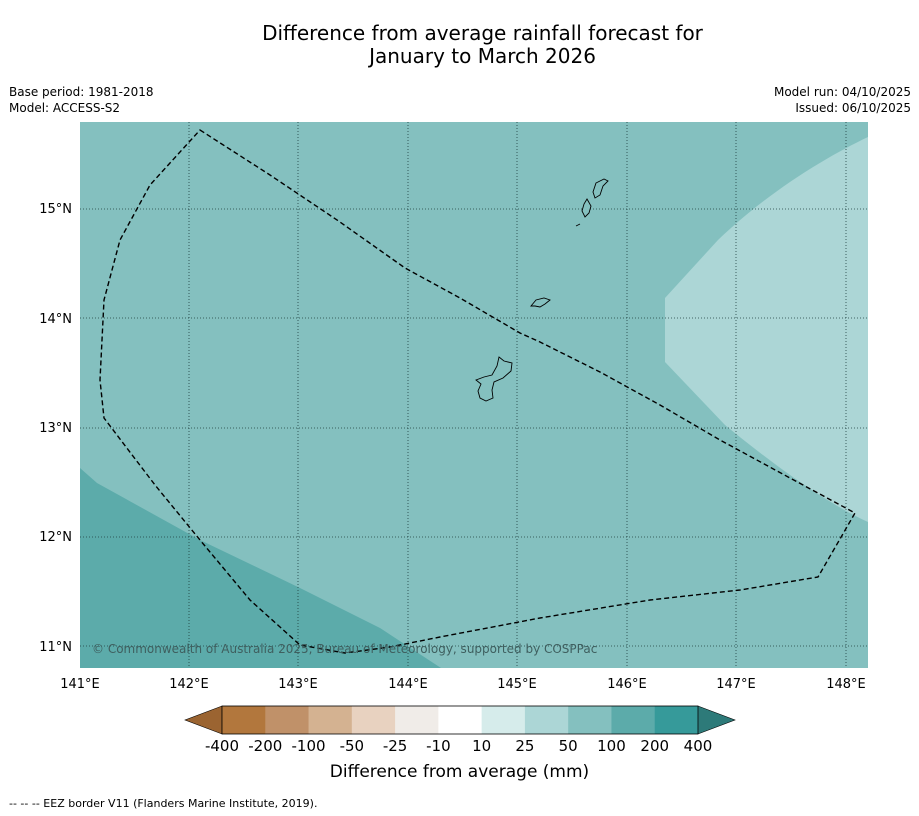 This screenshot has width=919, height=816. Describe the element at coordinates (81, 92) in the screenshot. I see `base-period-text: Base period: 1981-2018` at that location.